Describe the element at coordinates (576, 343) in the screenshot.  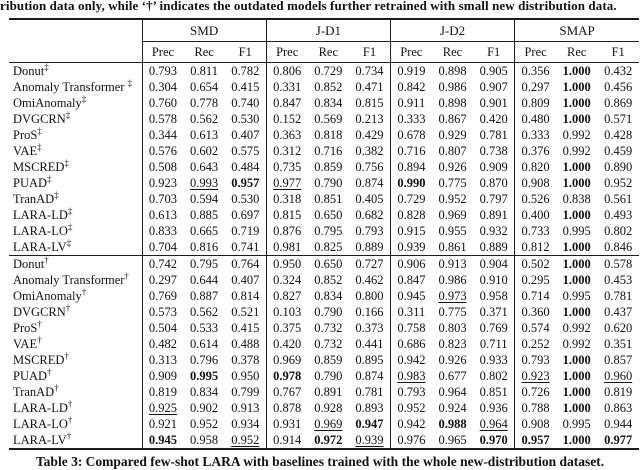
I see `metric-value-cell: 0.992` at that location.